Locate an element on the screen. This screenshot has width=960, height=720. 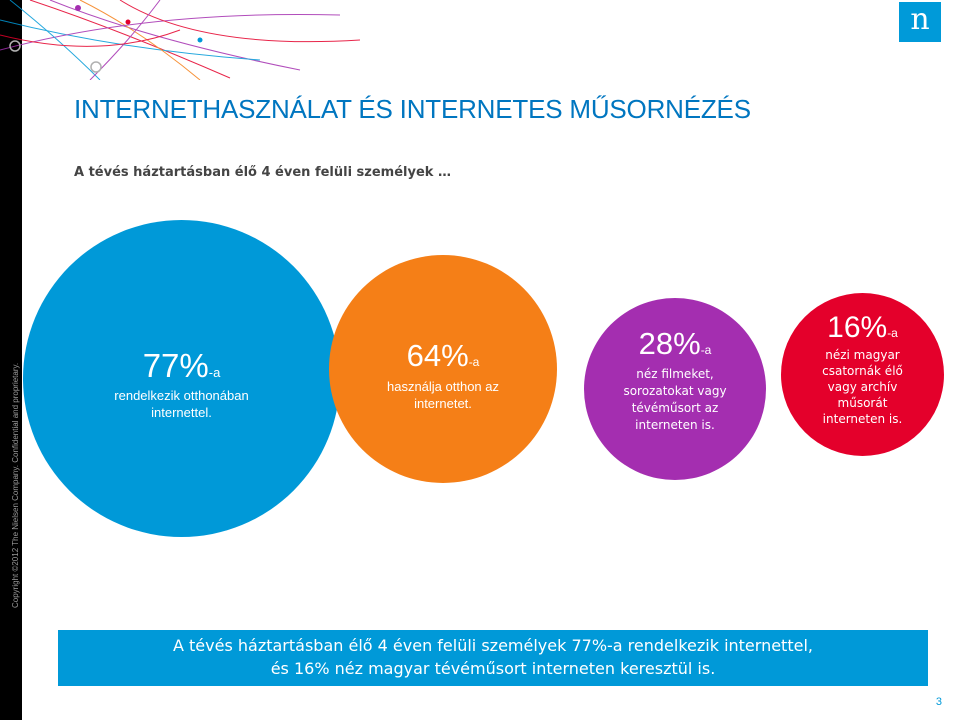
percentage-value: 28% is located at coordinates (669, 343).